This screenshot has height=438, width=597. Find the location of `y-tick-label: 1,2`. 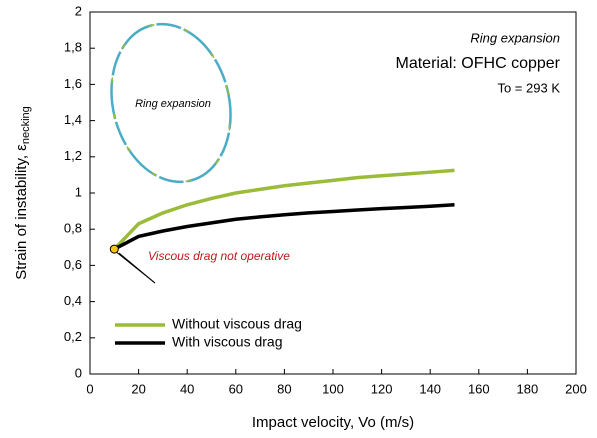

y-tick-label: 1,2 is located at coordinates (73, 155).